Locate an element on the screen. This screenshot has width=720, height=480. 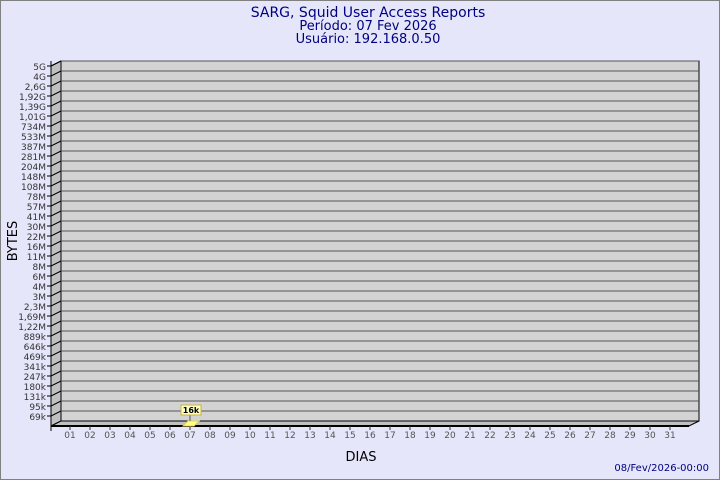
x-tick-label: 12 is located at coordinates (289, 436).